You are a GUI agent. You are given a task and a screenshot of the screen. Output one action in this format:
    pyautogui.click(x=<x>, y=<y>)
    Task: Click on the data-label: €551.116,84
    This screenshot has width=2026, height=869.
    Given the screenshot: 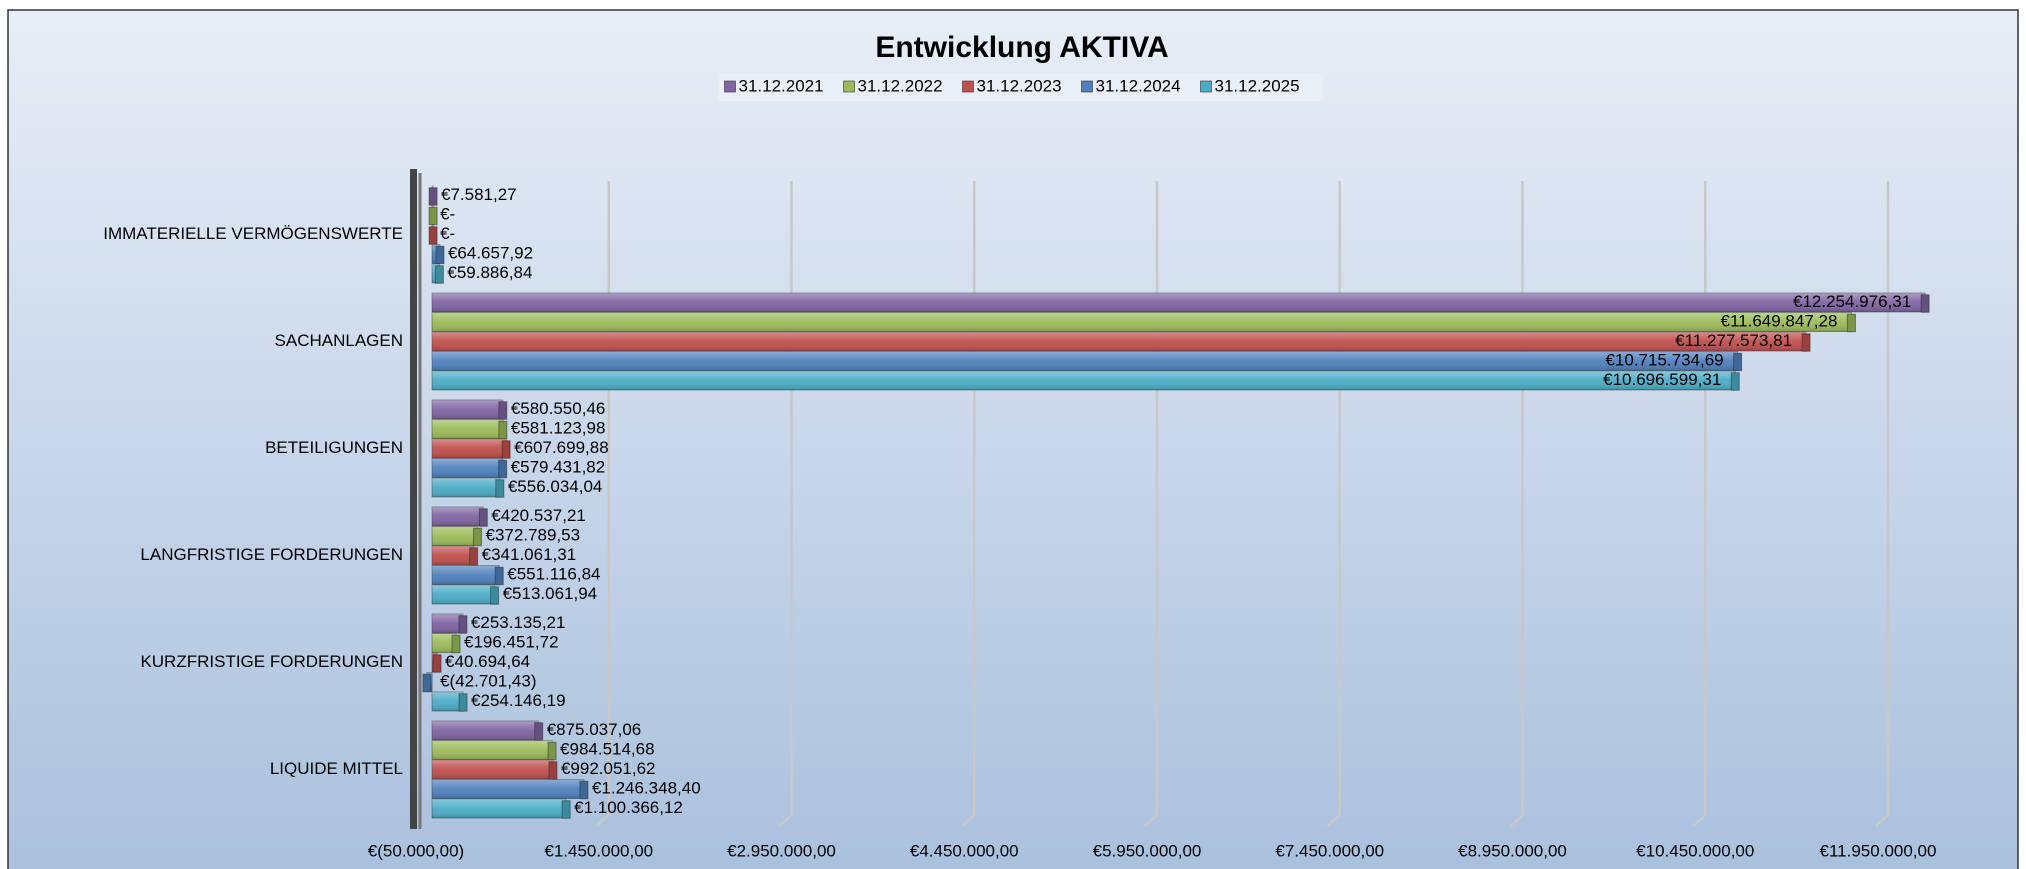 What is the action you would take?
    pyautogui.click(x=553, y=573)
    